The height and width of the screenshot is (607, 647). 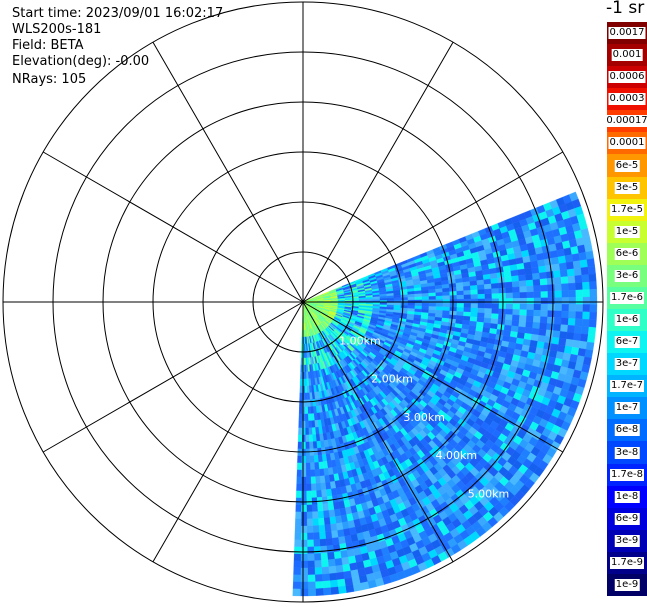 What do you see at coordinates (627, 364) in the screenshot?
I see `colorbar-tick-label: 3e-7` at bounding box center [627, 364].